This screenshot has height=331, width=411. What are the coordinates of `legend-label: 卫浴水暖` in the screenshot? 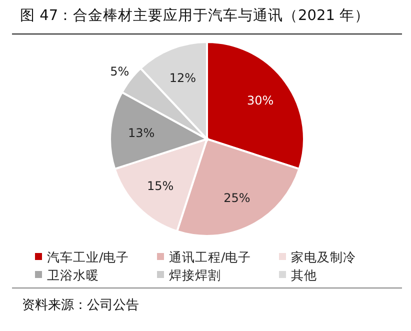 It's located at (73, 274).